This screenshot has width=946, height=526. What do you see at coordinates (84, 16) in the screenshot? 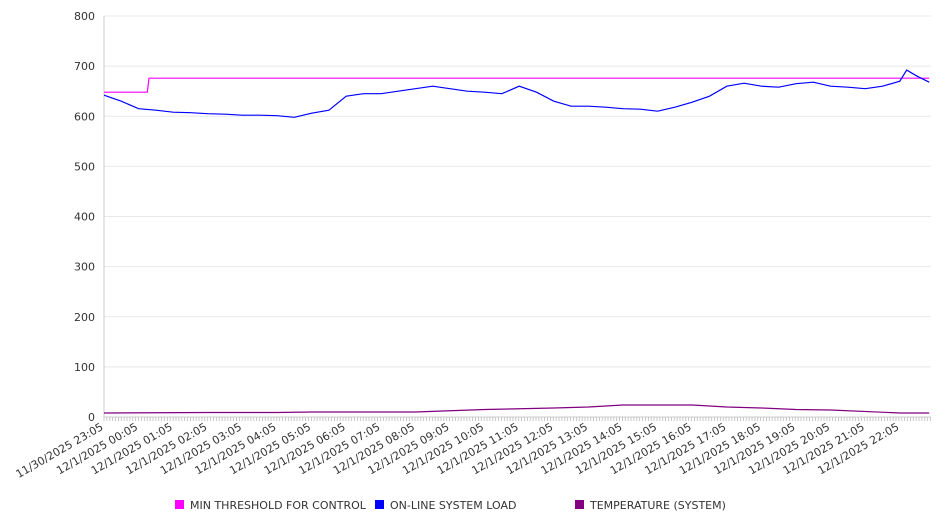
I see `y-tick-label: 800` at bounding box center [84, 16].